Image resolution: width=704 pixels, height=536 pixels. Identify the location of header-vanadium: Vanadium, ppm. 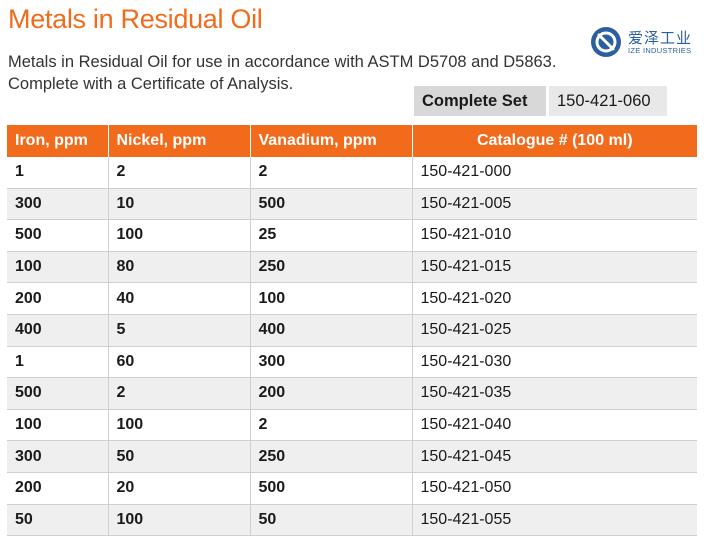
(330, 141).